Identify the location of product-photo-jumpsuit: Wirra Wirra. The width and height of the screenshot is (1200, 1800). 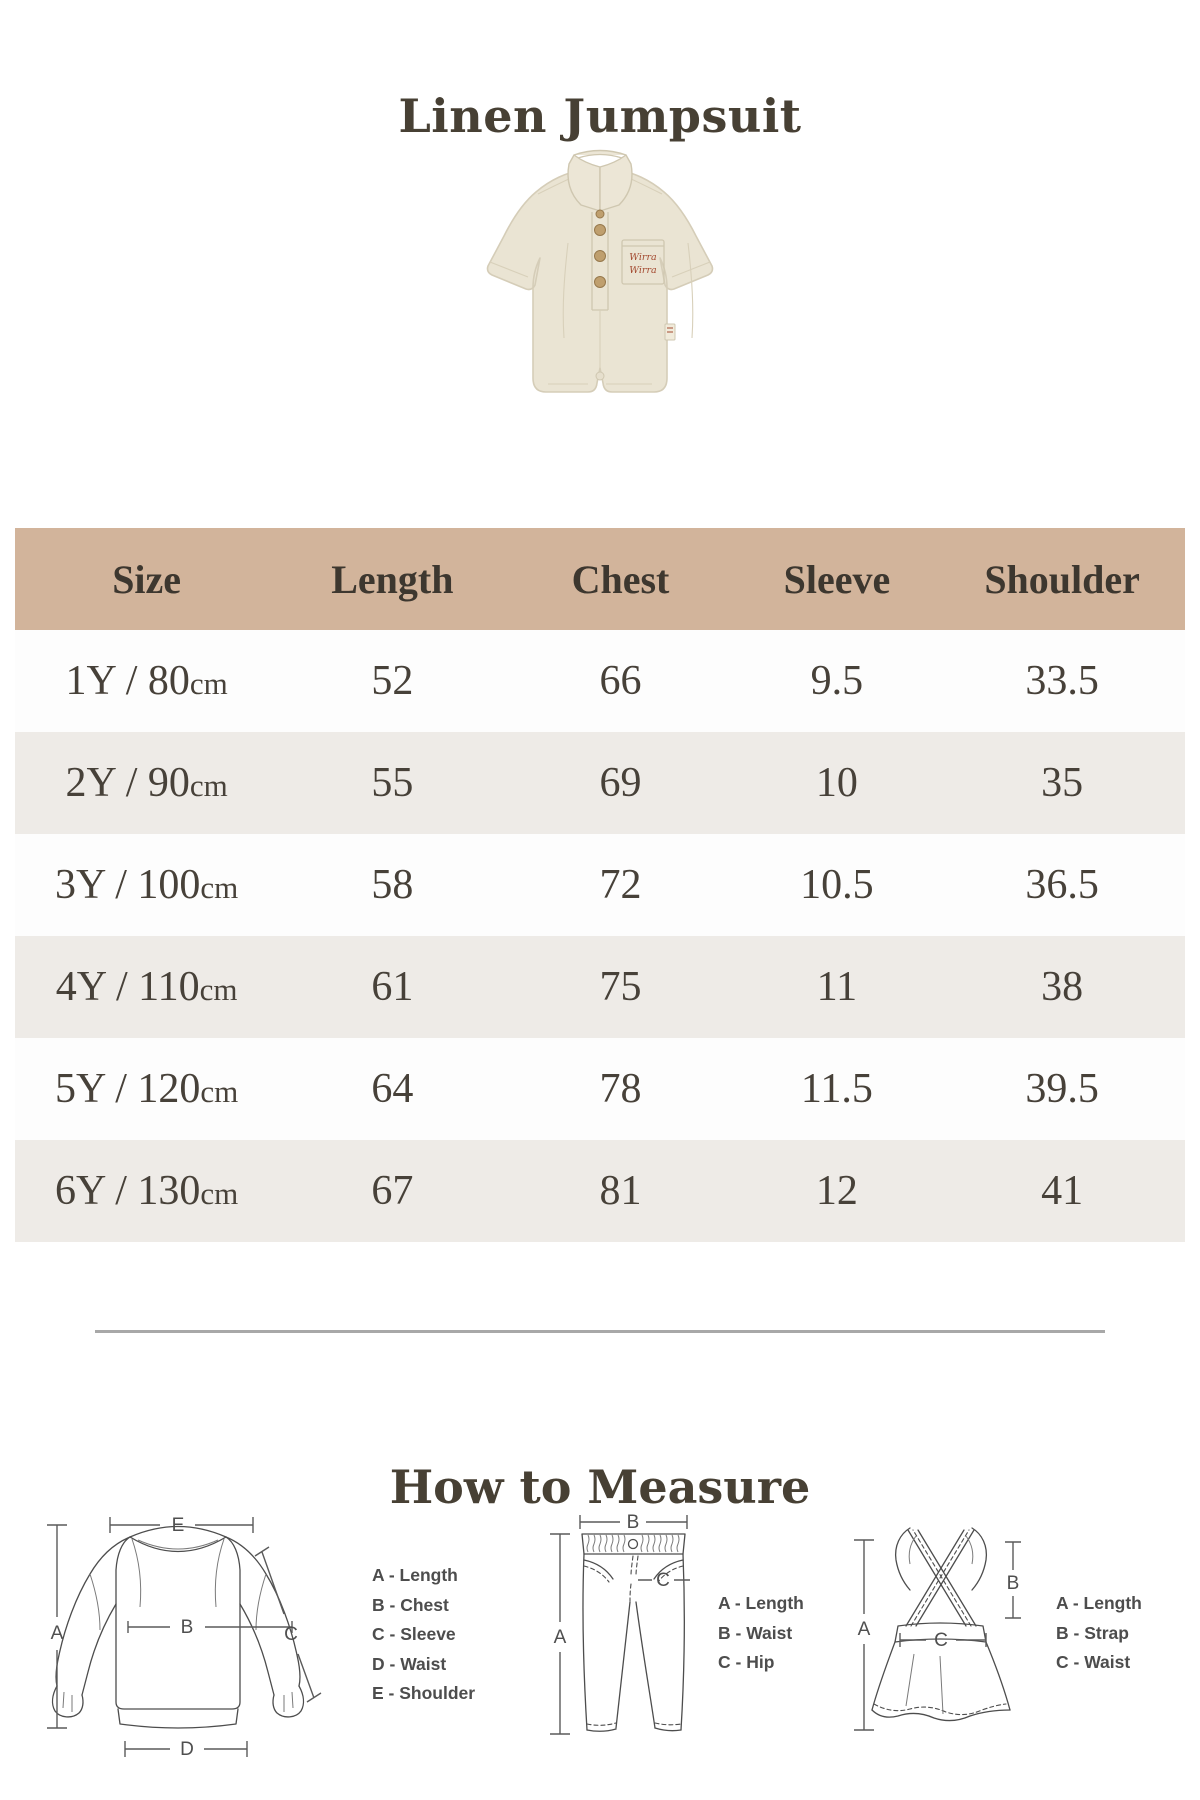
(600, 278).